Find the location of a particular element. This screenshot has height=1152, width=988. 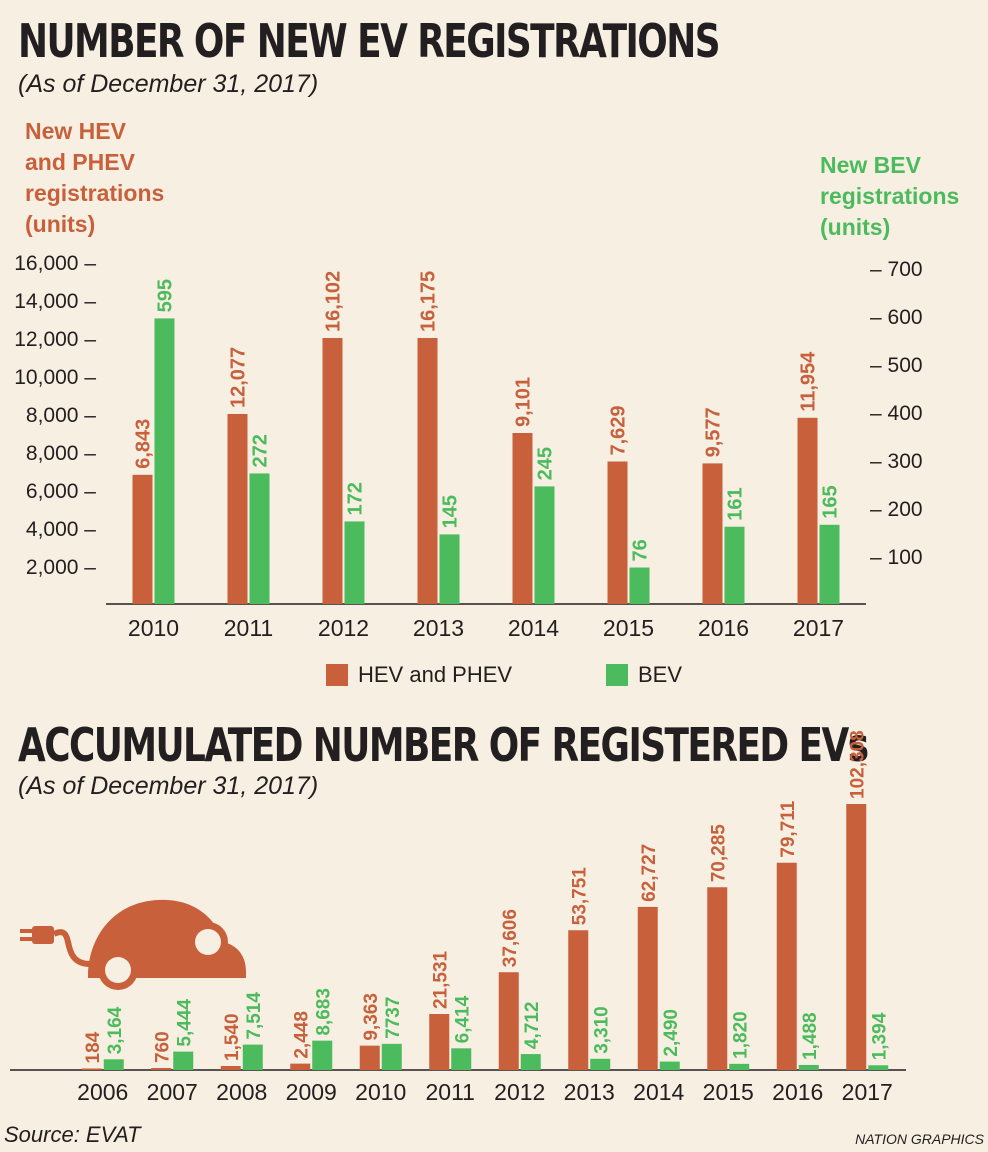

bev-data-label: 145 is located at coordinates (451, 511).